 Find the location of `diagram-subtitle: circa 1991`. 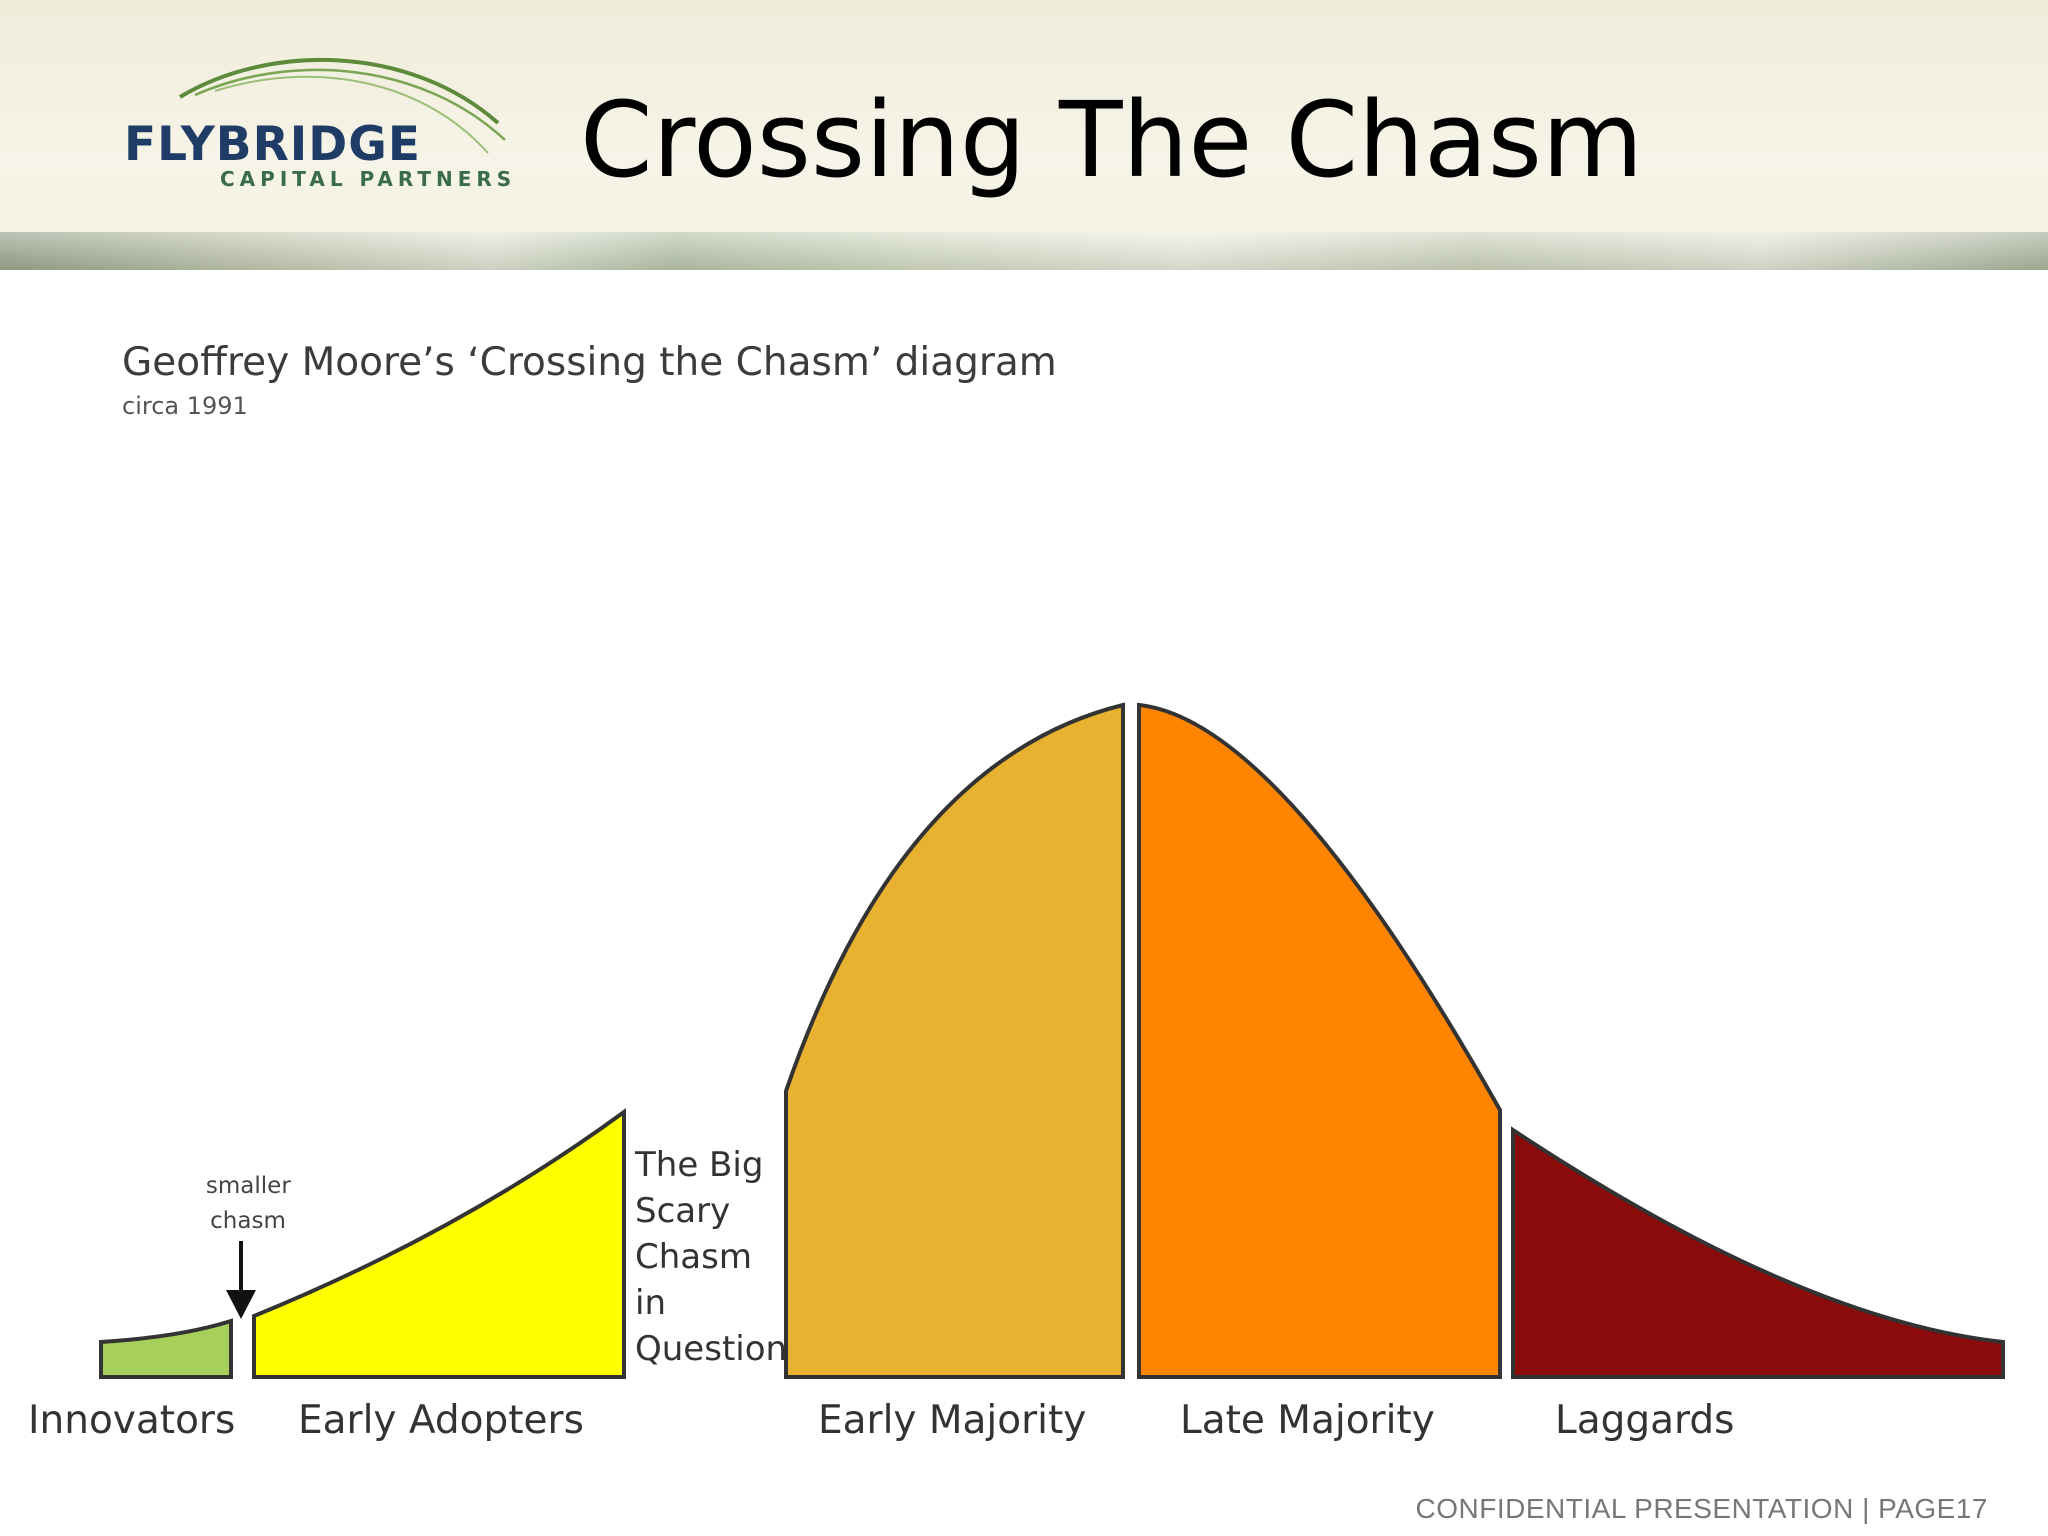

diagram-subtitle: circa 1991 is located at coordinates (185, 406).